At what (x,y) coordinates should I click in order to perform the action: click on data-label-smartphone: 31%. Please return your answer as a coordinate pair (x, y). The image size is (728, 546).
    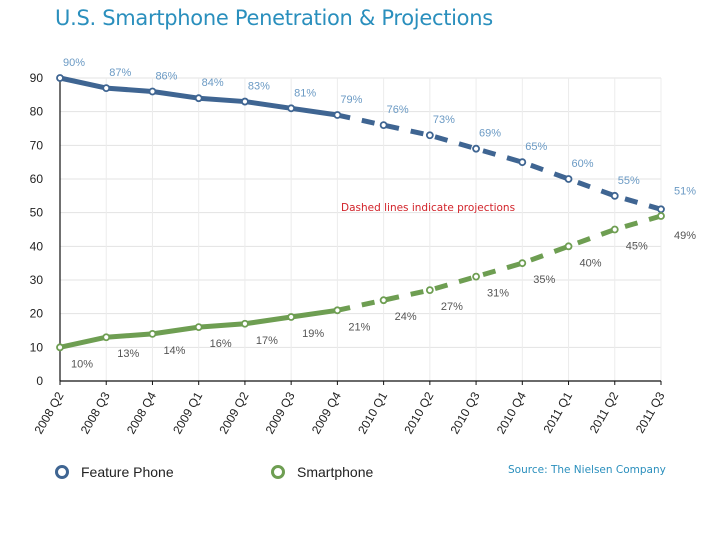
    Looking at the image, I should click on (498, 294).